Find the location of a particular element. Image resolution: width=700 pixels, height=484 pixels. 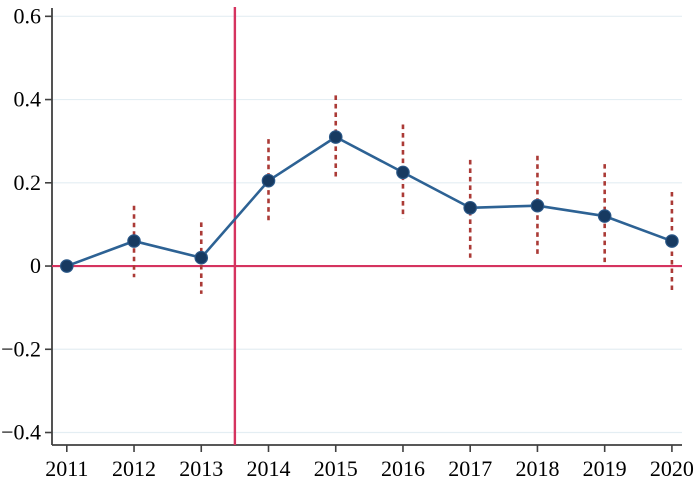

y-tick-label: 0.2 is located at coordinates (28, 182).